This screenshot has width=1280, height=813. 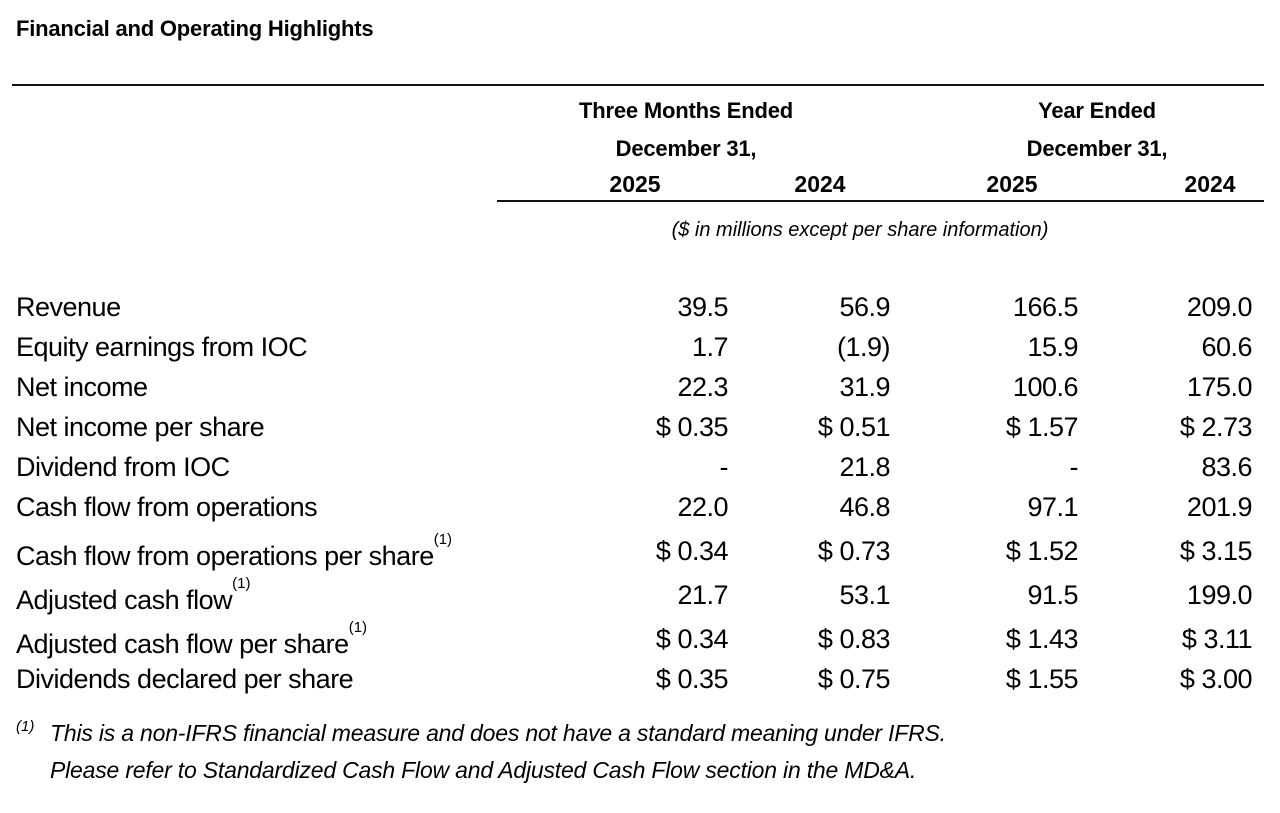 I want to click on row-label-text: Dividend from IOC, so click(x=123, y=467).